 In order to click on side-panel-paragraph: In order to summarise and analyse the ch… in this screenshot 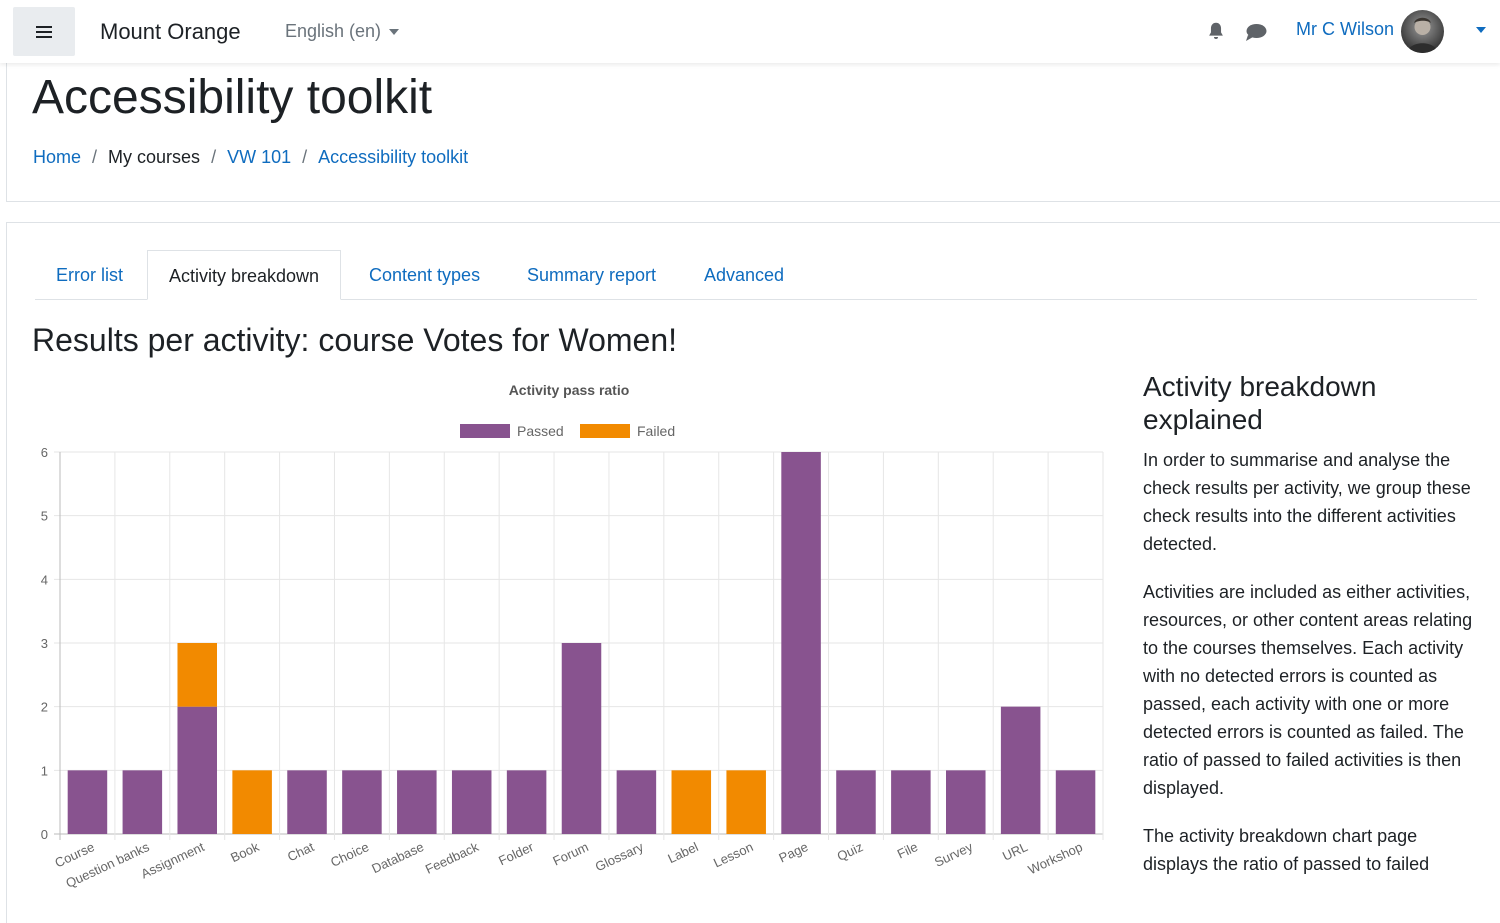, I will do `click(1307, 502)`.